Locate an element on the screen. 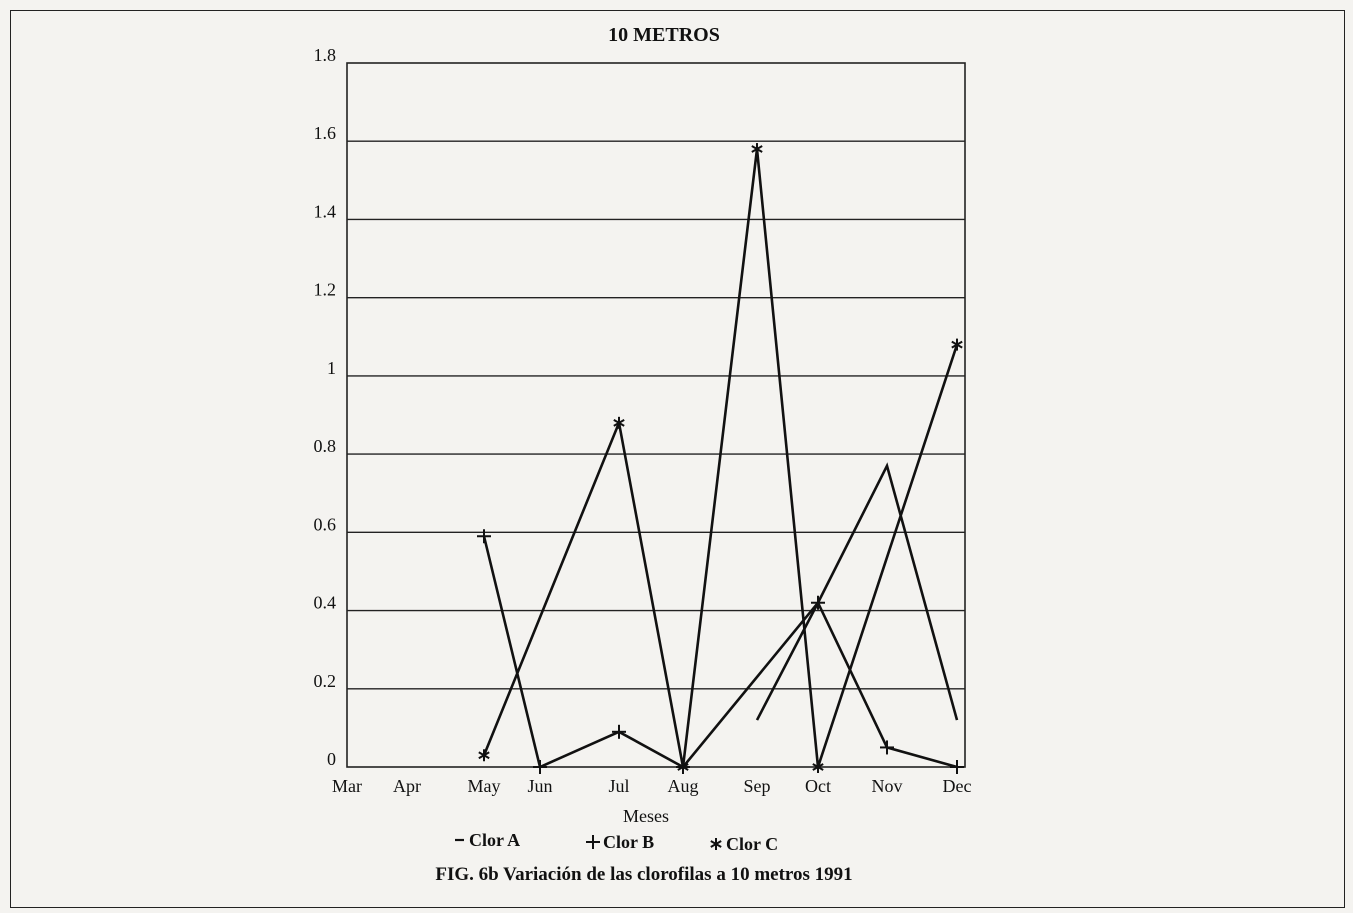 The height and width of the screenshot is (913, 1353). x-tick-label: Jun is located at coordinates (539, 786).